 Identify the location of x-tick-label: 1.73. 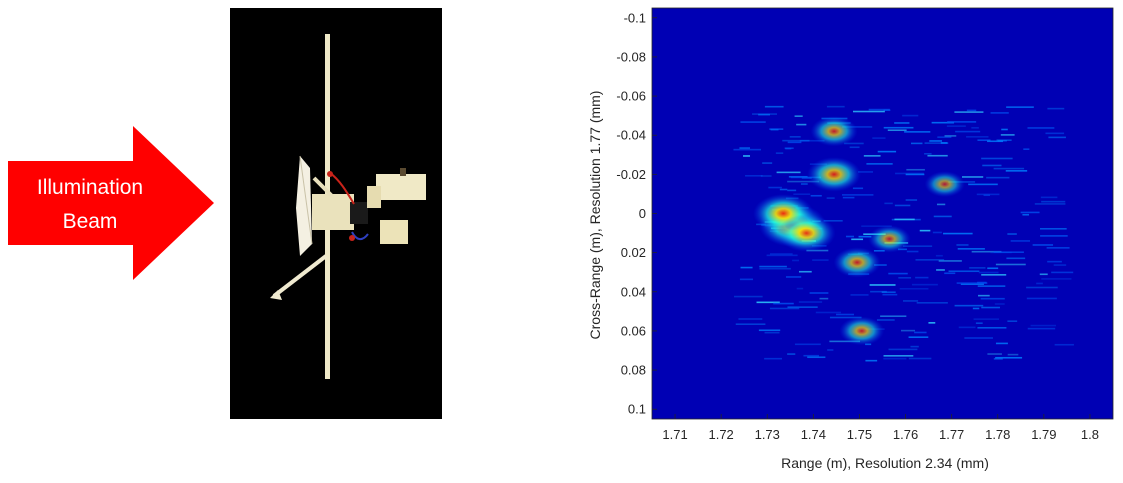
(767, 434).